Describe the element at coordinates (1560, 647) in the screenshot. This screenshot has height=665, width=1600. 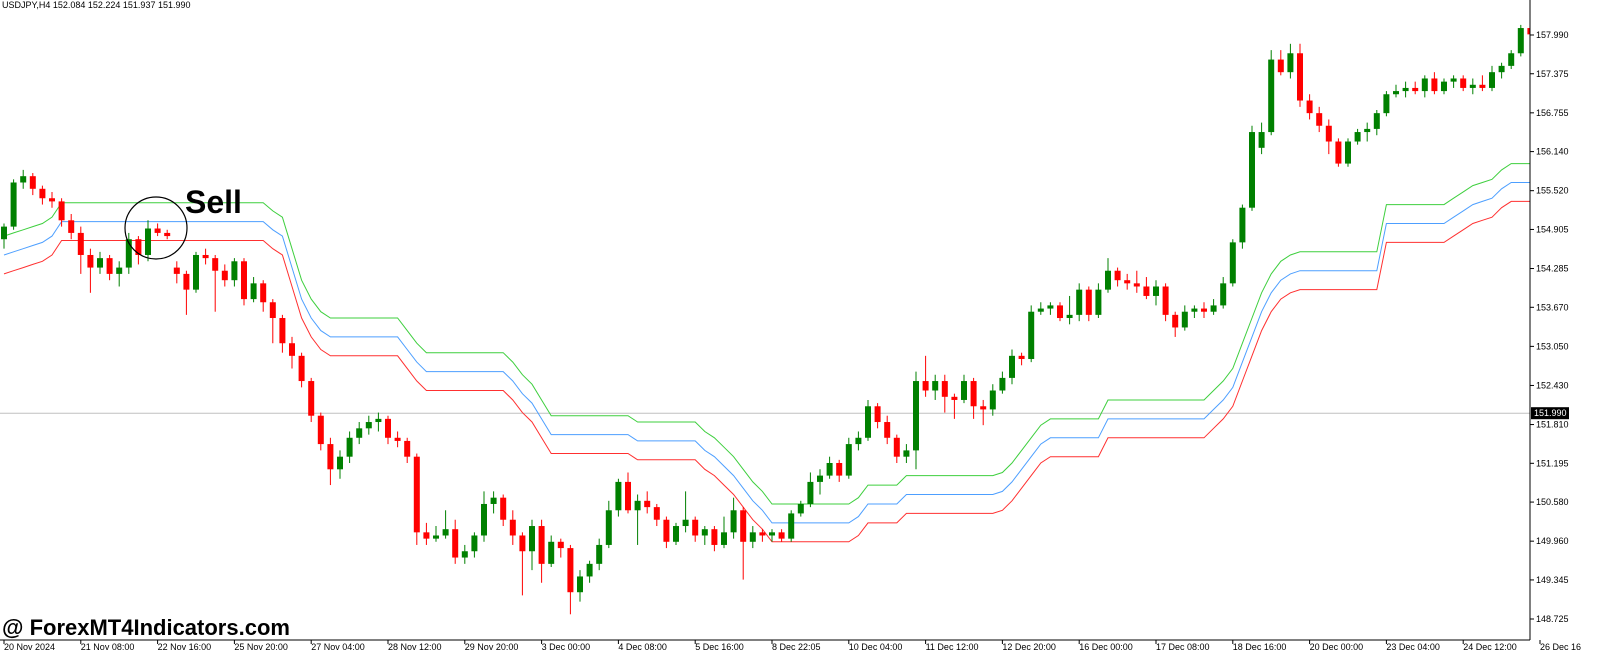
I see `x-tick-label: 26 Dec 16` at that location.